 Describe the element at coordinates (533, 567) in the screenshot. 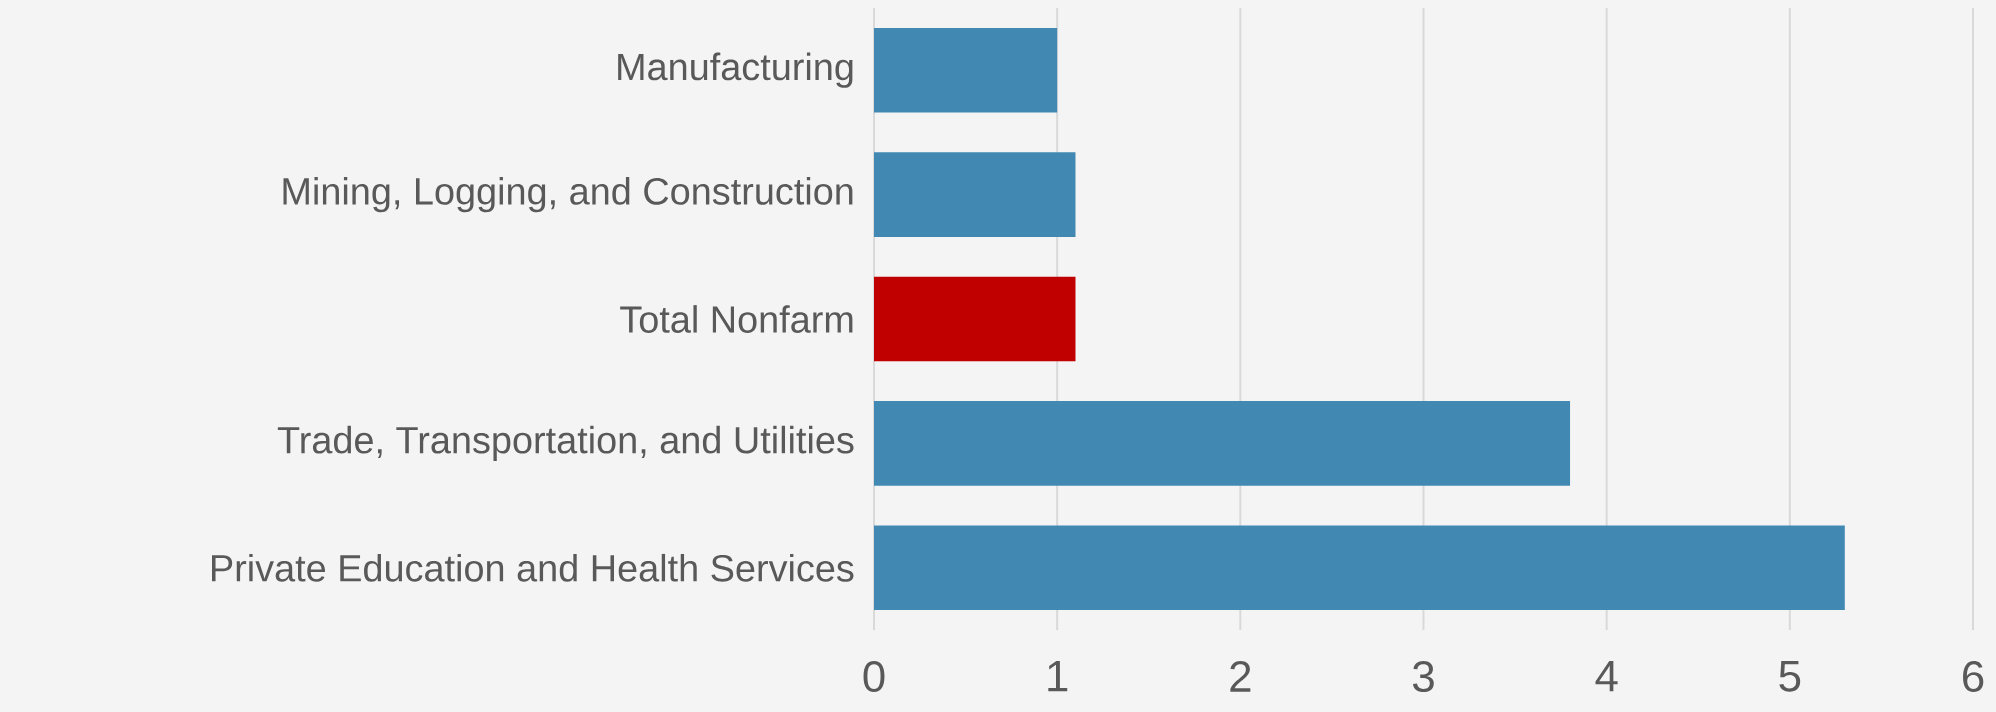

I see `y-tick-label: Private Education and Health Services` at that location.